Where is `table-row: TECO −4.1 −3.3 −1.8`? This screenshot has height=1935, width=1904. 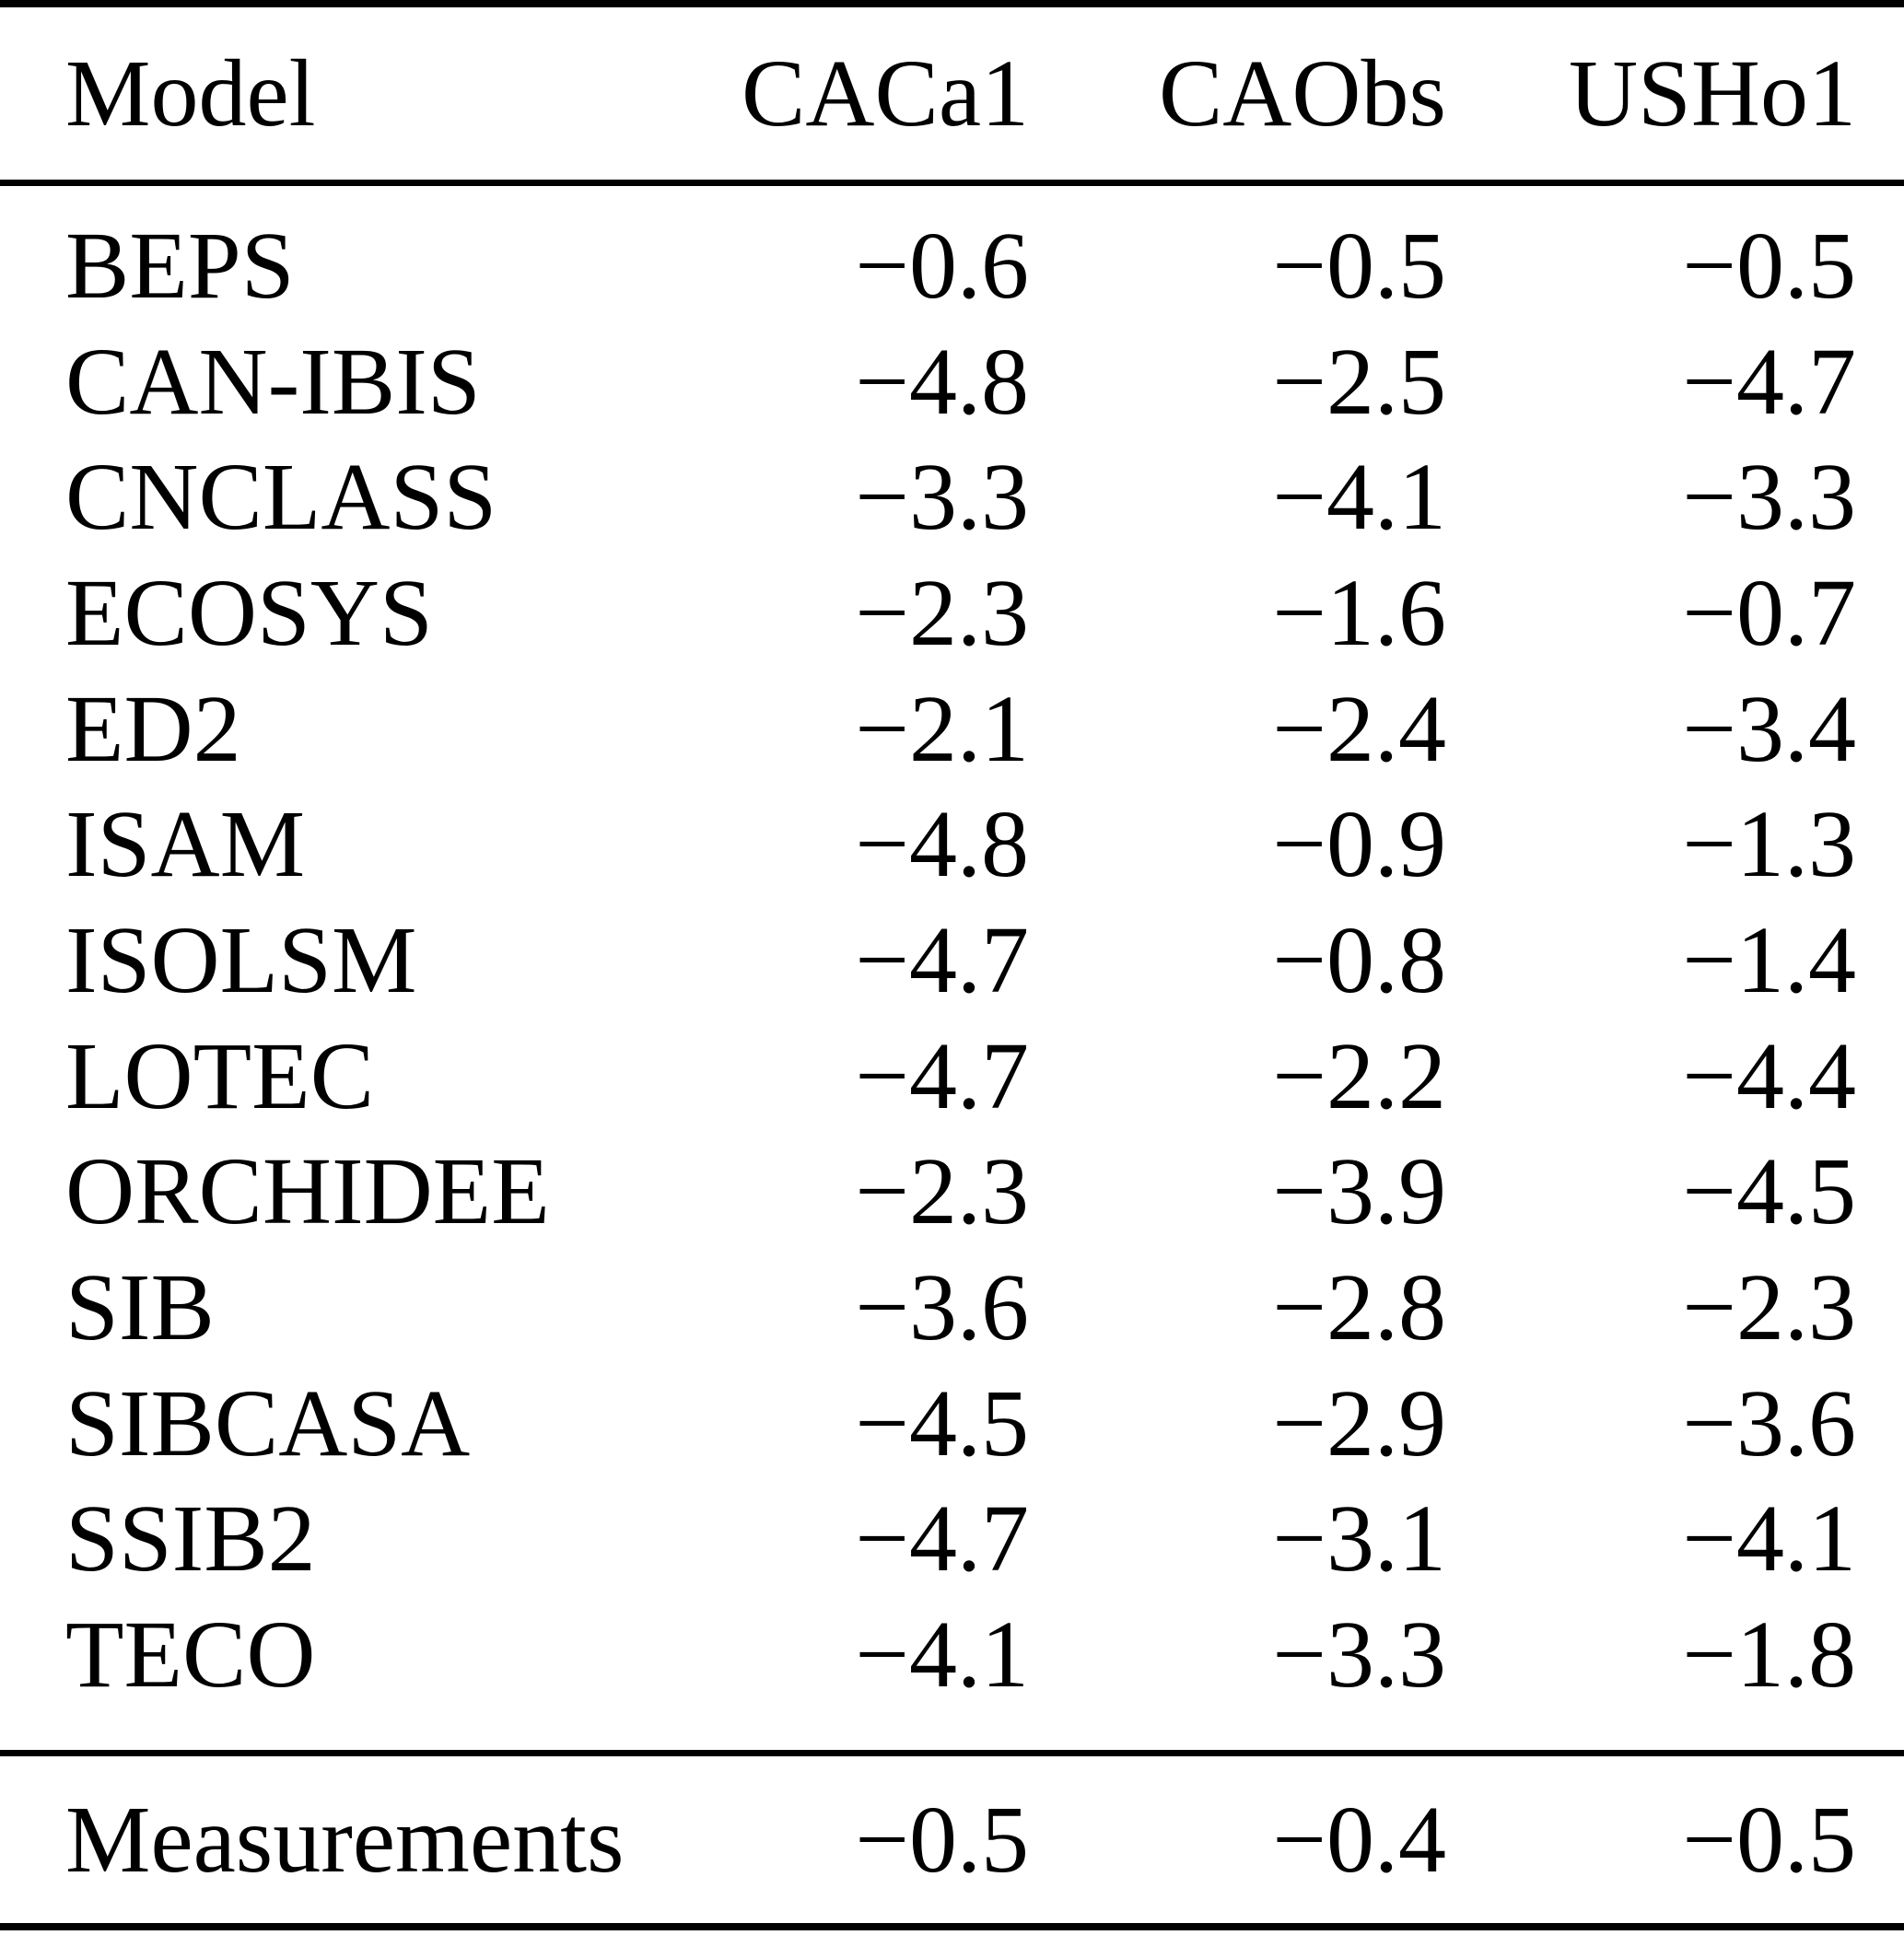
table-row: TECO −4.1 −3.3 −1.8 is located at coordinates (952, 1655).